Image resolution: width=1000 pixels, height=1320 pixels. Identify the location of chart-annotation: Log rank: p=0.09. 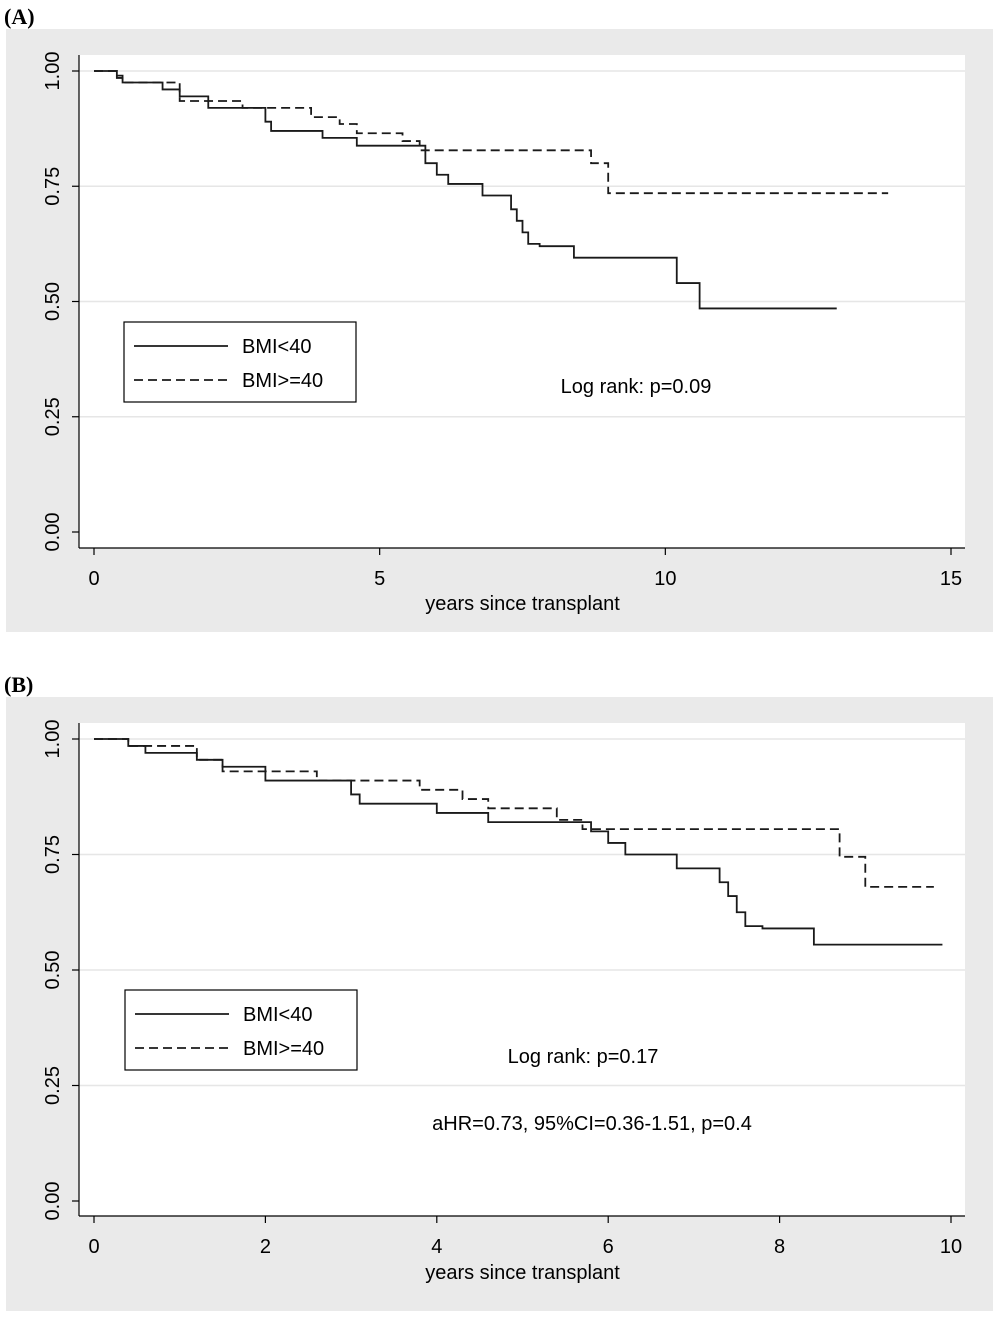
(636, 387).